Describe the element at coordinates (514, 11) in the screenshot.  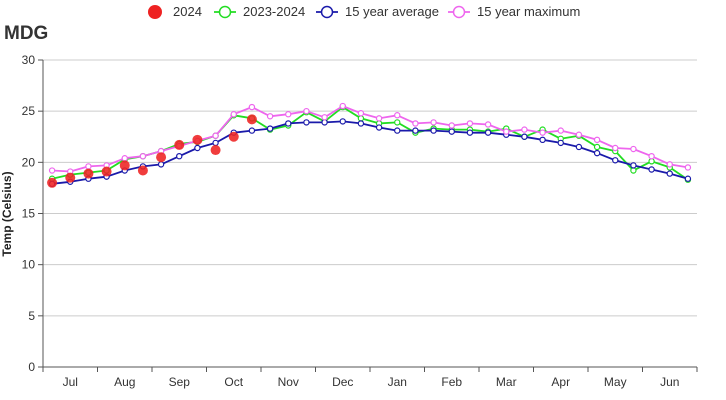
I see `legend-item: 15 year maximum` at that location.